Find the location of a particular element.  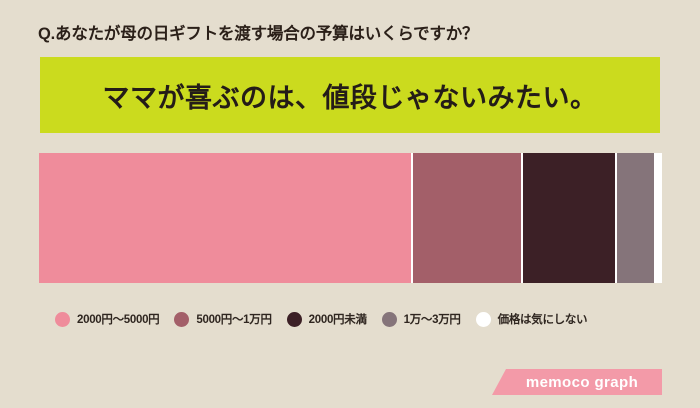

legend-item: 2000円未満 is located at coordinates (326, 319).